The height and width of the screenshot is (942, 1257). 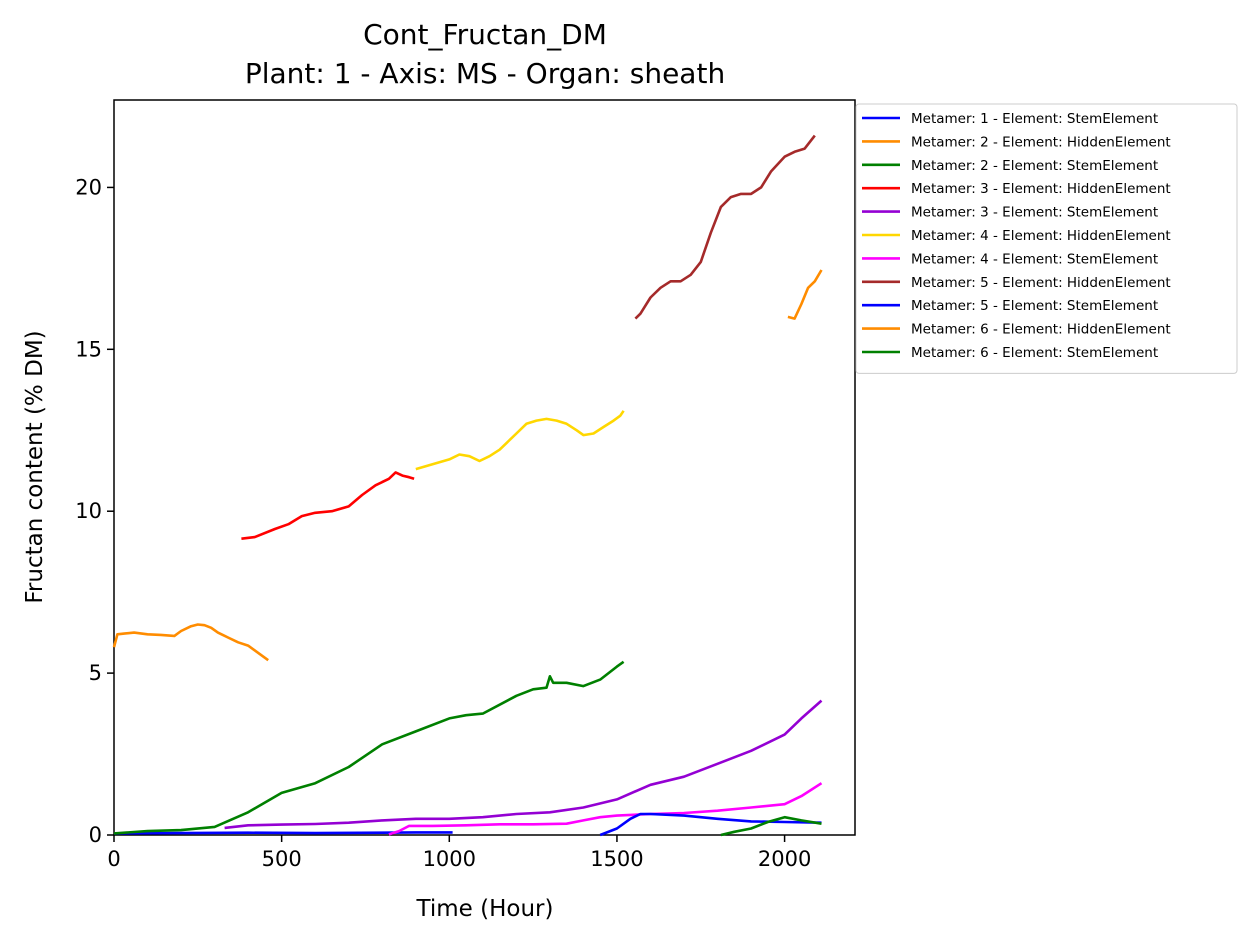 I want to click on y-axis-label: Fructan content (% DM), so click(x=35, y=466).